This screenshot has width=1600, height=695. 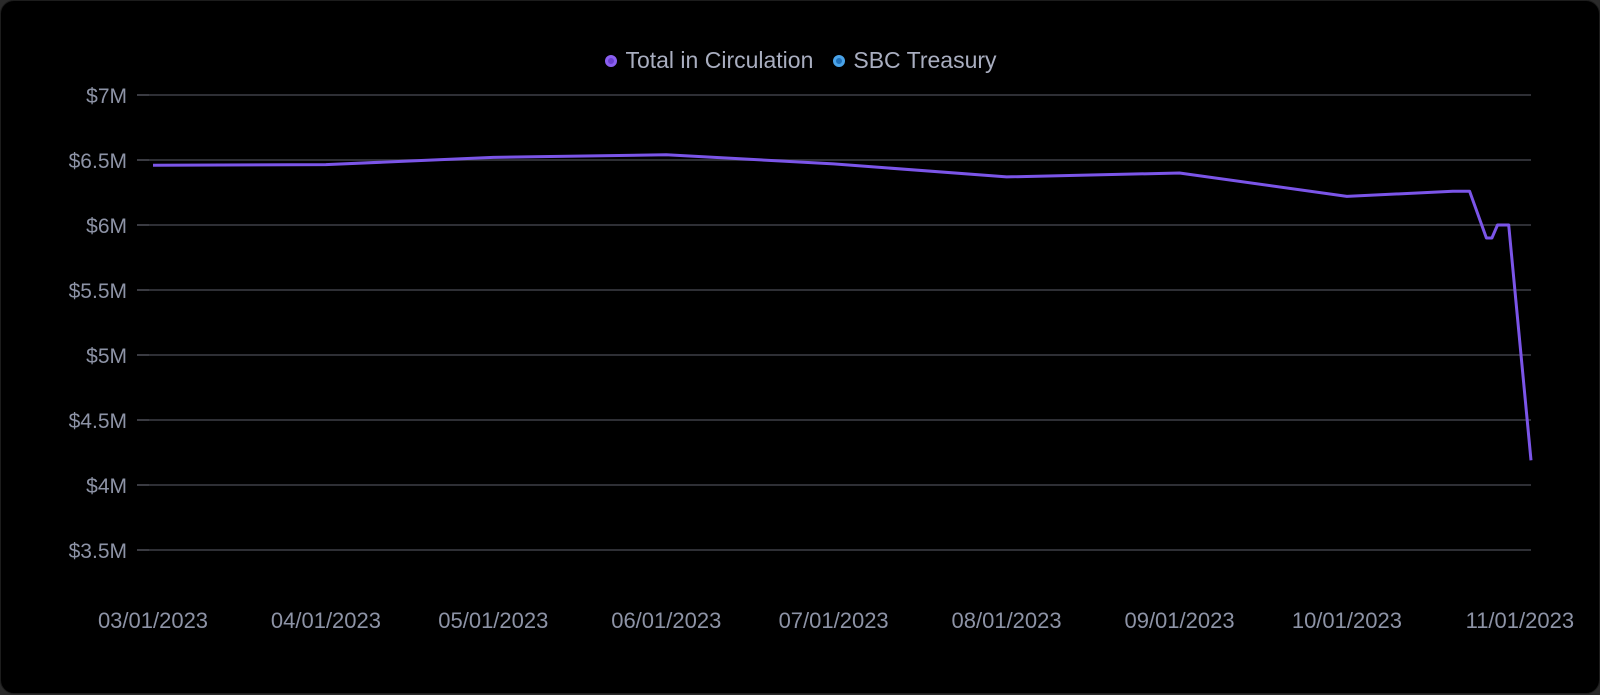 What do you see at coordinates (109, 324) in the screenshot?
I see `y-axis: $7M $6.5M $6M $5.5M $5M $4.5M $4M $3.5M` at bounding box center [109, 324].